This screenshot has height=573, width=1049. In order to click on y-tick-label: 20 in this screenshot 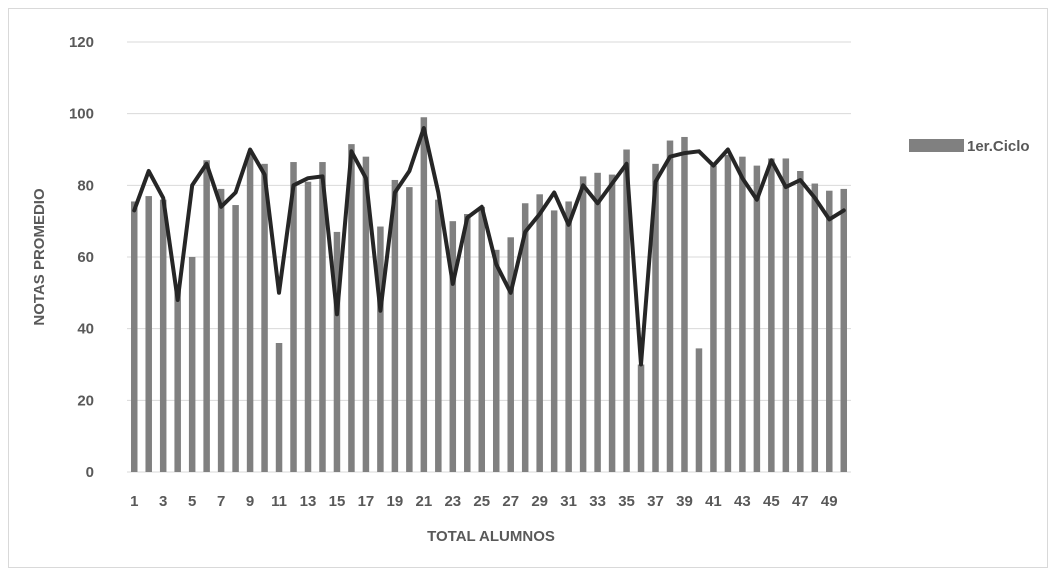, I will do `click(85, 400)`.